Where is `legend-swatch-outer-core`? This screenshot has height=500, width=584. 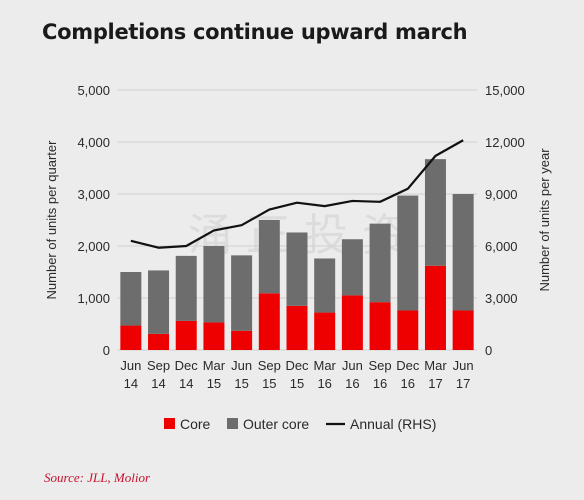
legend-swatch-outer-core is located at coordinates (232, 423).